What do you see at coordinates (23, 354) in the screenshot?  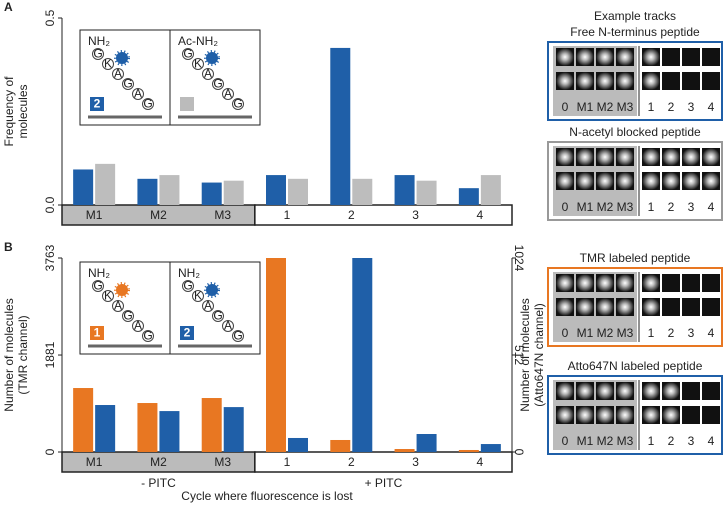 I see `y-axis-label: (TMR channel)` at bounding box center [23, 354].